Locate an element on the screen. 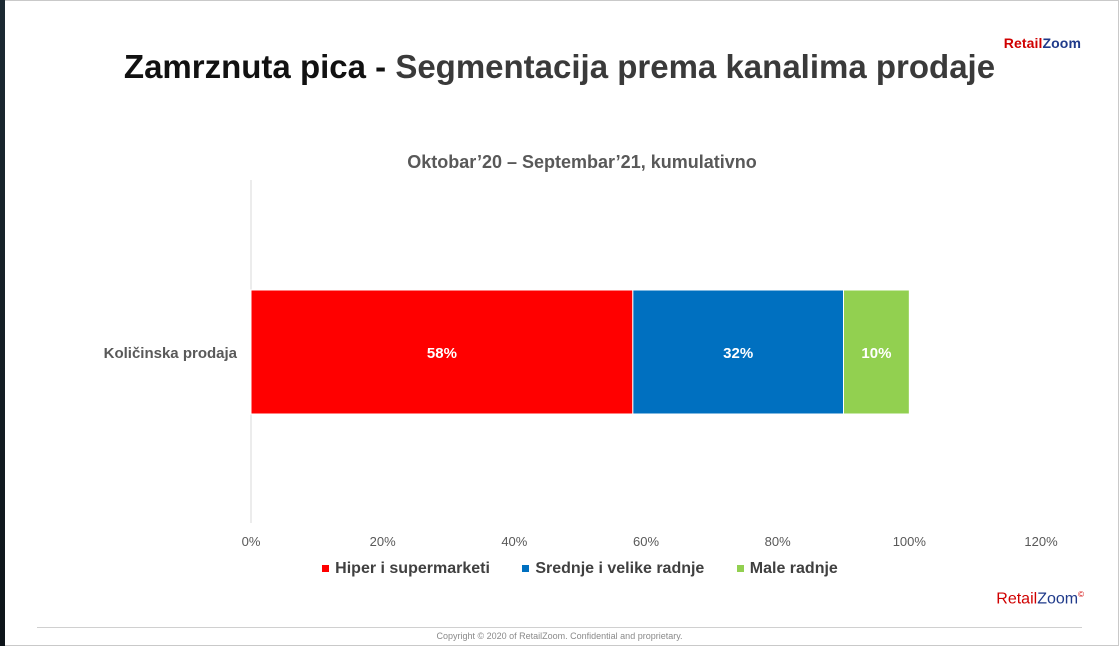  brand-logo-bottom: RetailZoom© is located at coordinates (1040, 599).